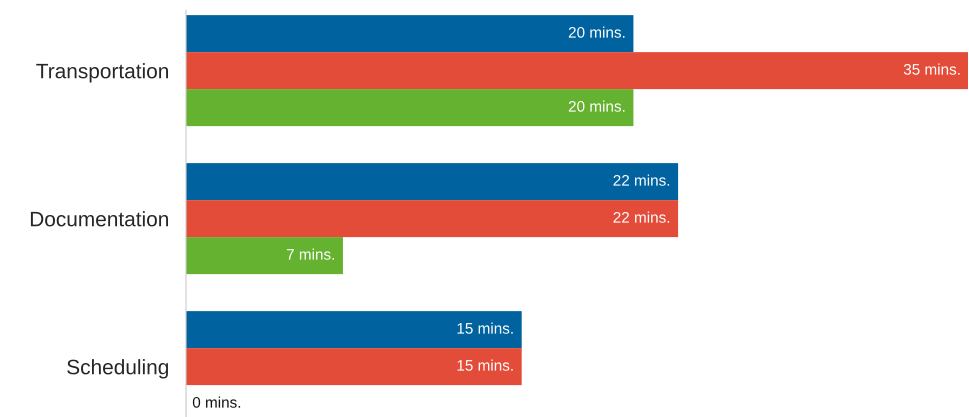 This screenshot has height=417, width=969. Describe the element at coordinates (102, 73) in the screenshot. I see `y-tick-label: Transportation` at that location.